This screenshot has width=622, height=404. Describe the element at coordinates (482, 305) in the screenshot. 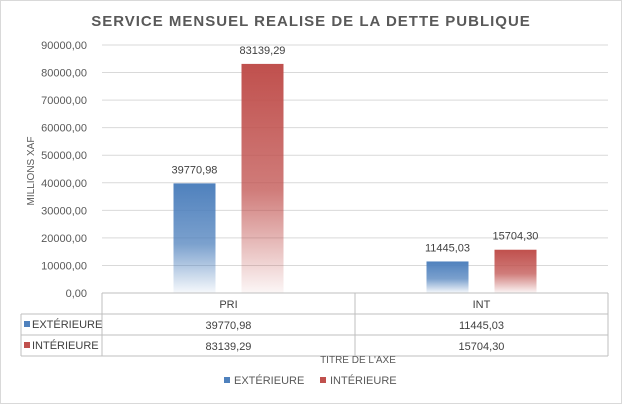

I see `x-tick-label: INT` at that location.